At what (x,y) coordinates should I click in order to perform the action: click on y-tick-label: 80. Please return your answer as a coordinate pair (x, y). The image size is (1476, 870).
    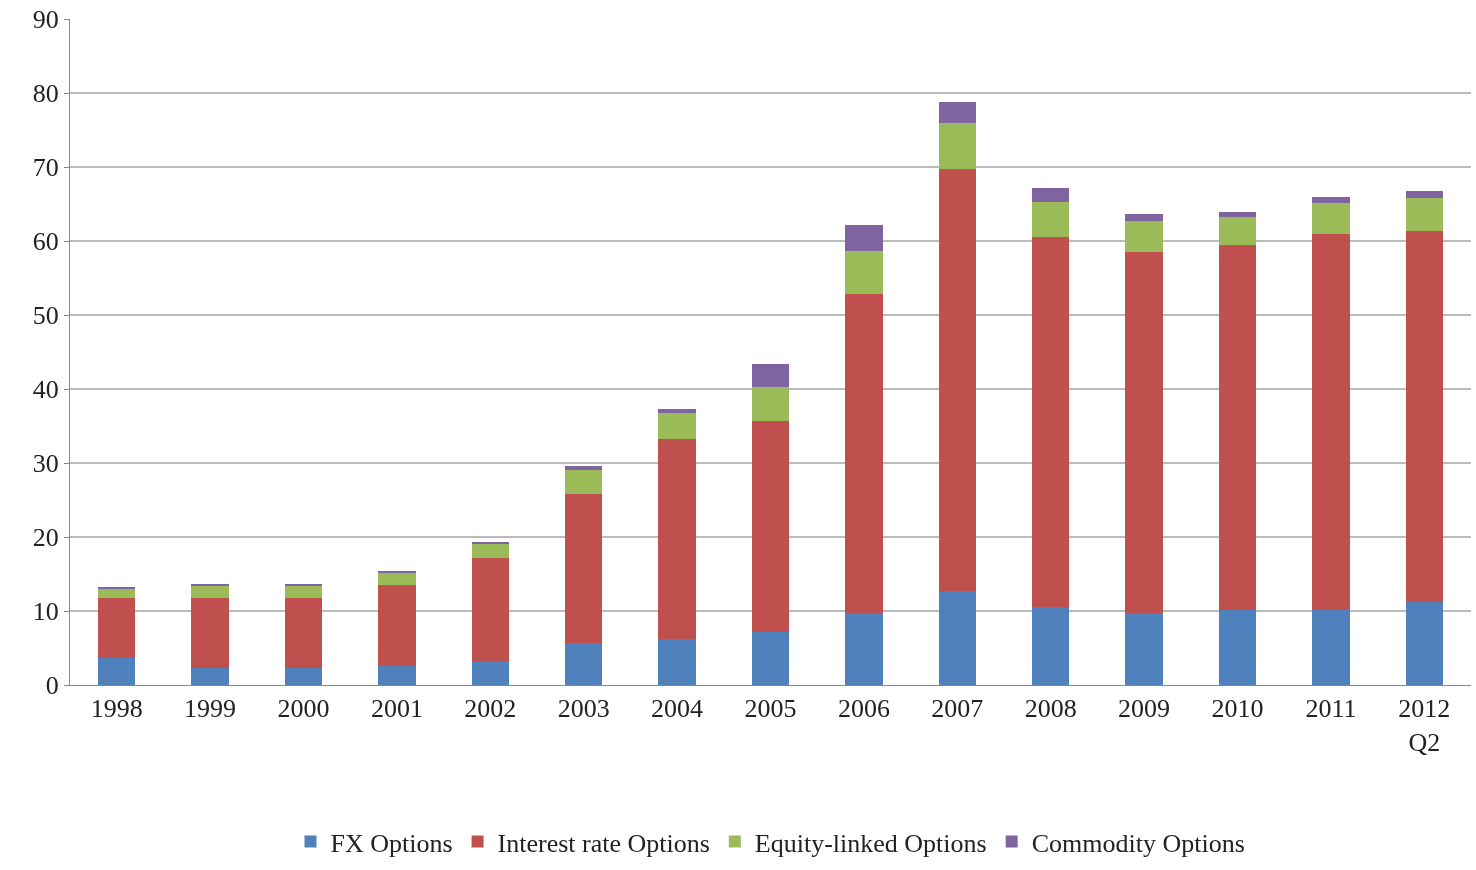
    Looking at the image, I should click on (45, 94).